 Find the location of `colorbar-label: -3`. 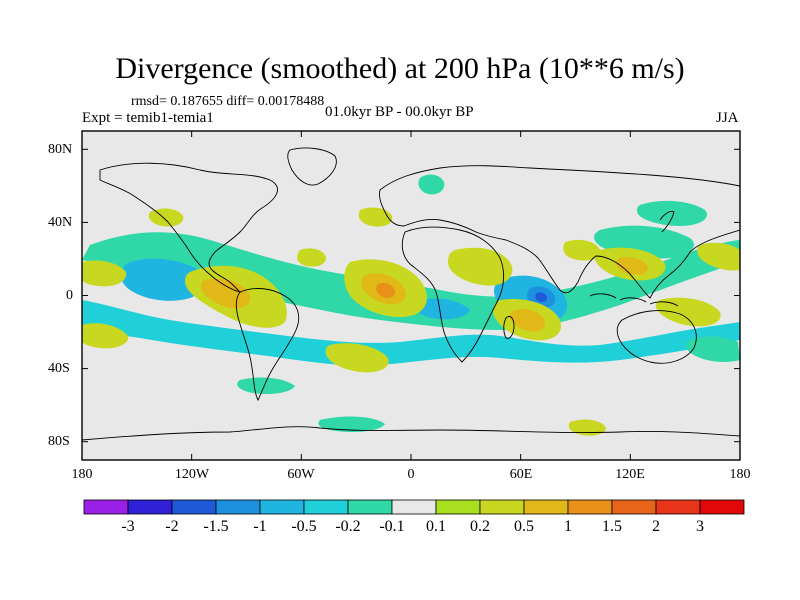

colorbar-label: -3 is located at coordinates (128, 526).